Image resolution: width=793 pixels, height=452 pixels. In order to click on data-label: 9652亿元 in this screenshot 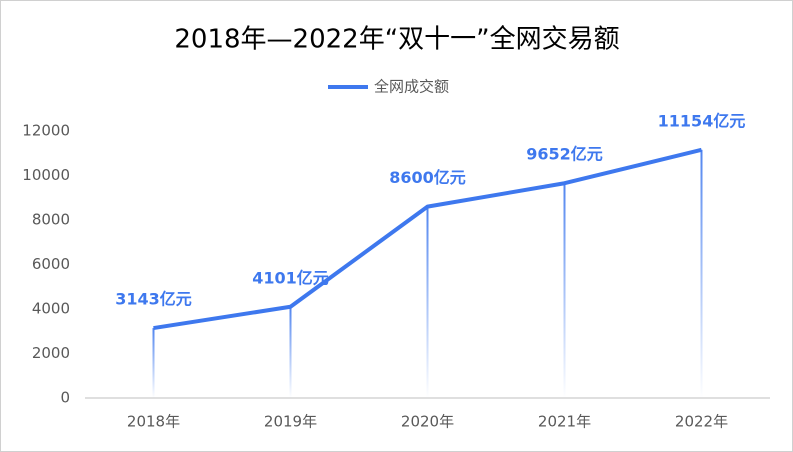, I will do `click(564, 154)`.